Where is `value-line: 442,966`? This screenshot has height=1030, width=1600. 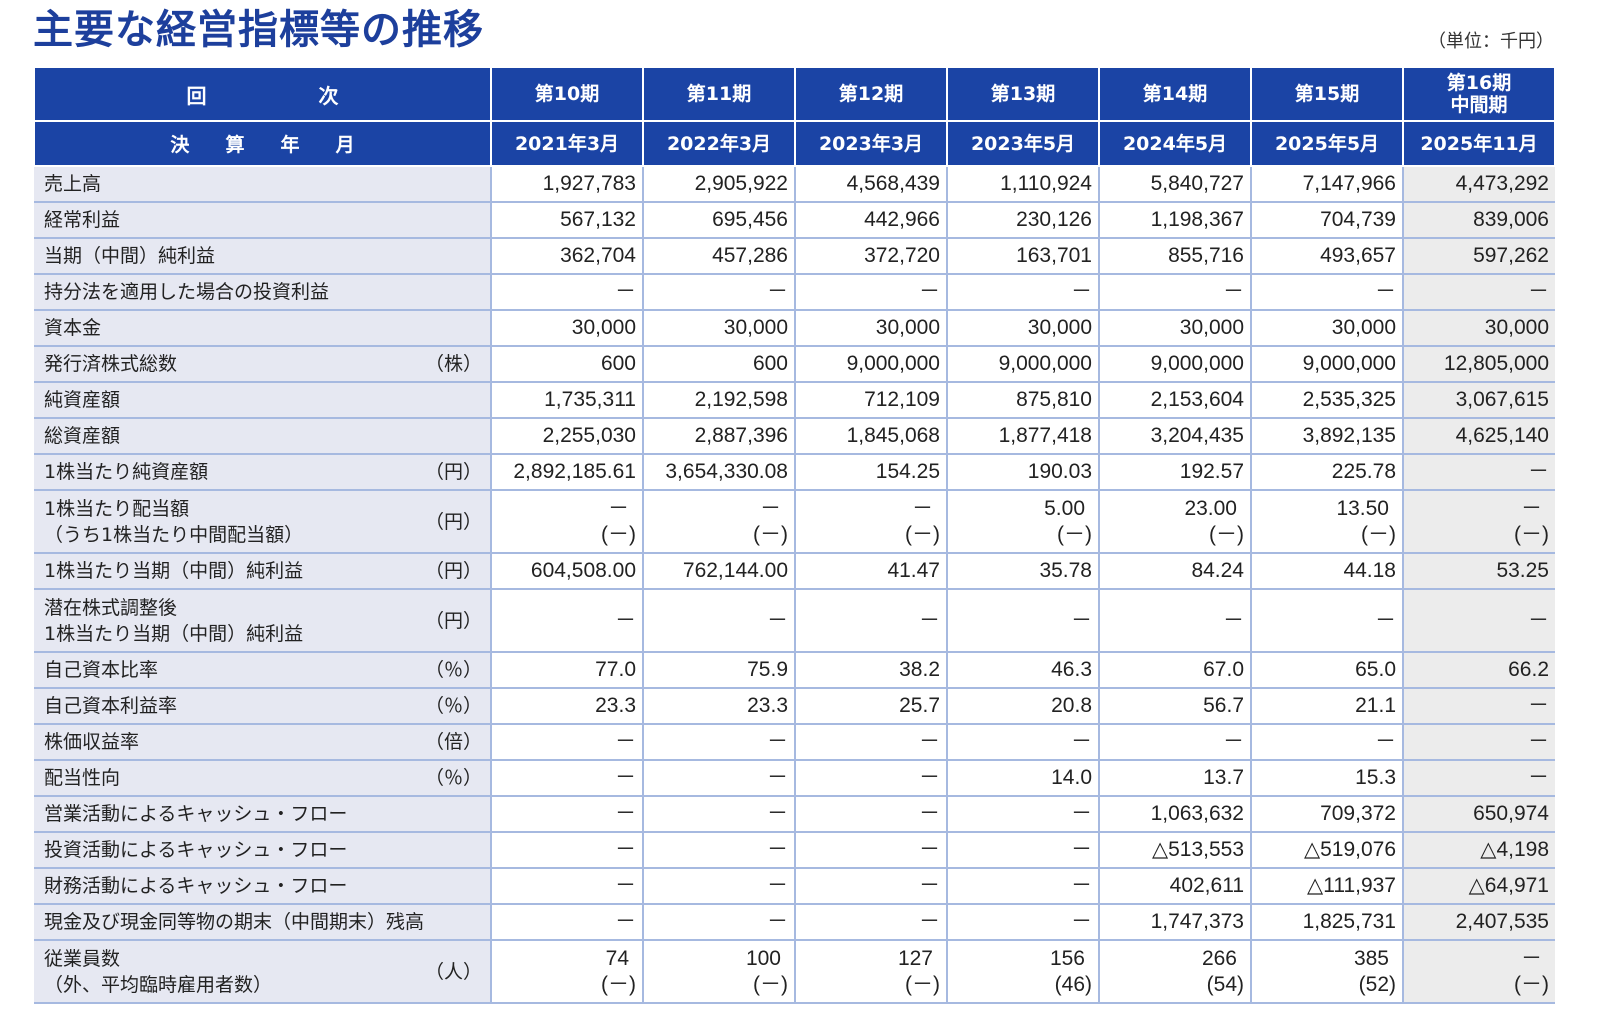
value-line: 442,966 is located at coordinates (902, 219).